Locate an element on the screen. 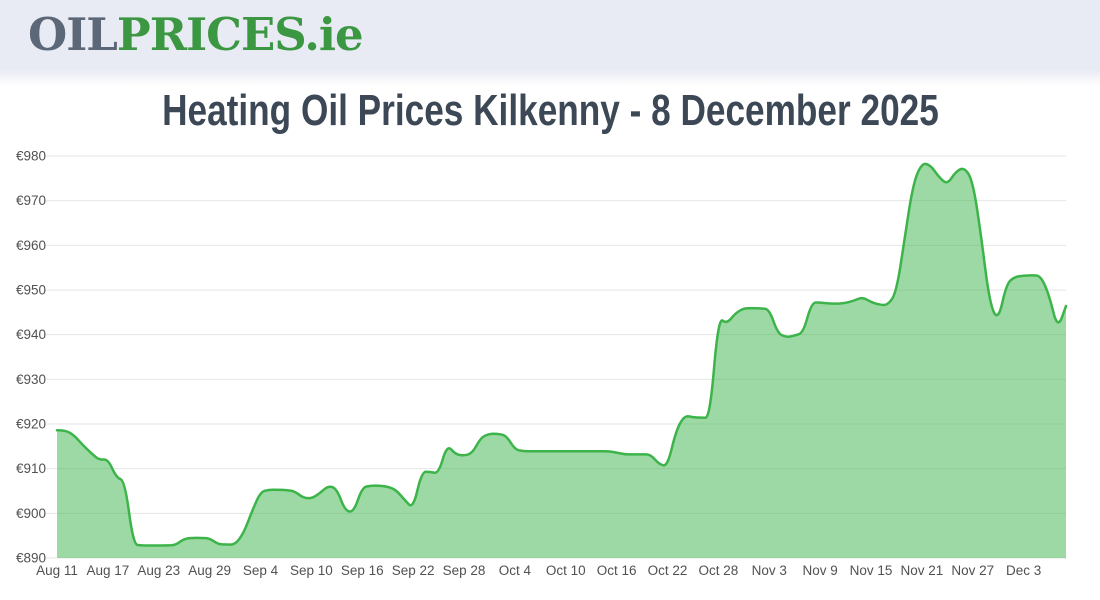 The image size is (1100, 600). y-tick-label: €980 is located at coordinates (31, 156).